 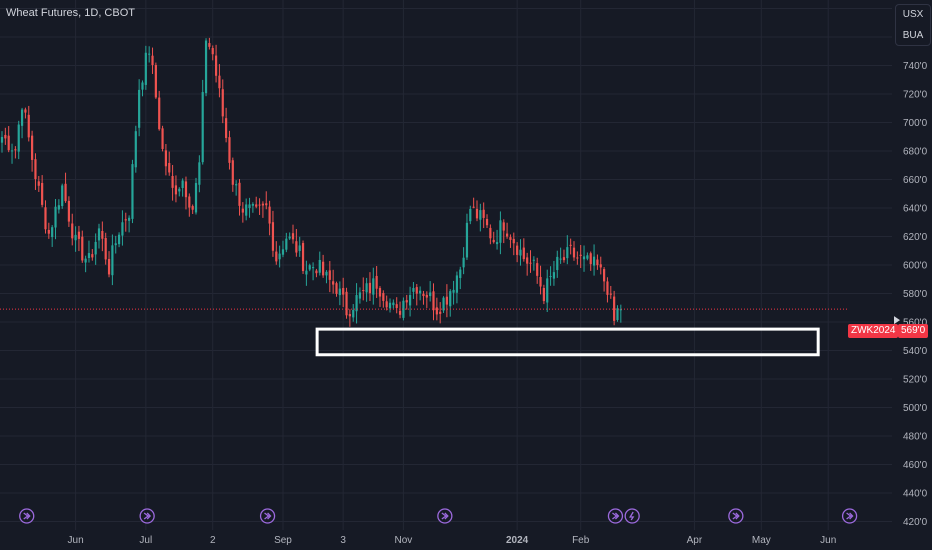 What do you see at coordinates (70, 13) in the screenshot?
I see `chart-title: Wheat Futures, 1D, CBOT` at bounding box center [70, 13].